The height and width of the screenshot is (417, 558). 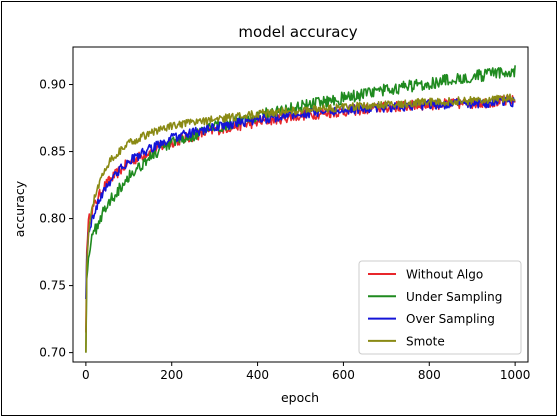 I want to click on y-axis-label: accuracy, so click(x=19, y=208).